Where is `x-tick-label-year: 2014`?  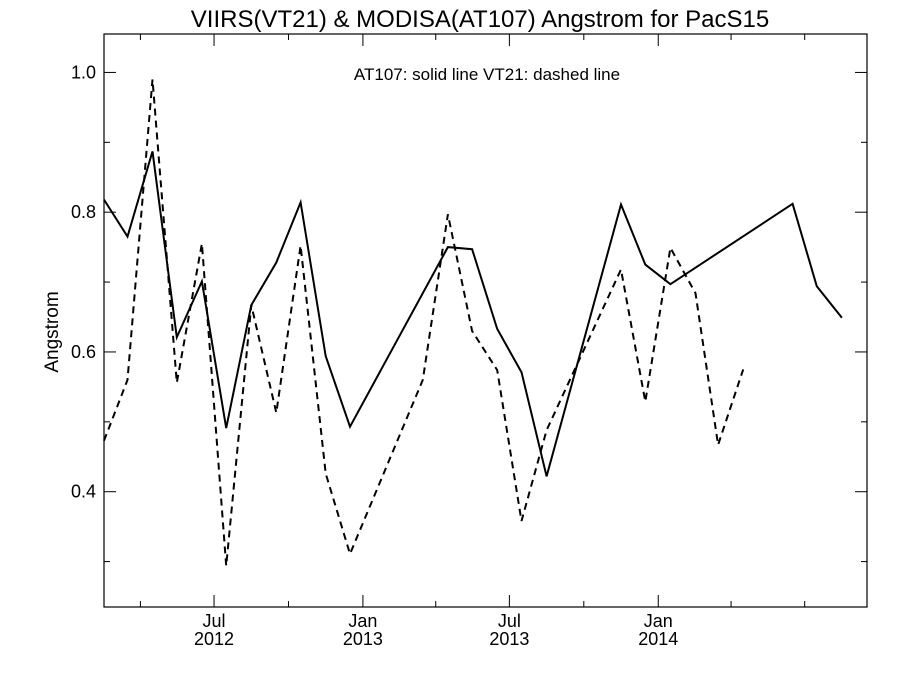 x-tick-label-year: 2014 is located at coordinates (658, 639).